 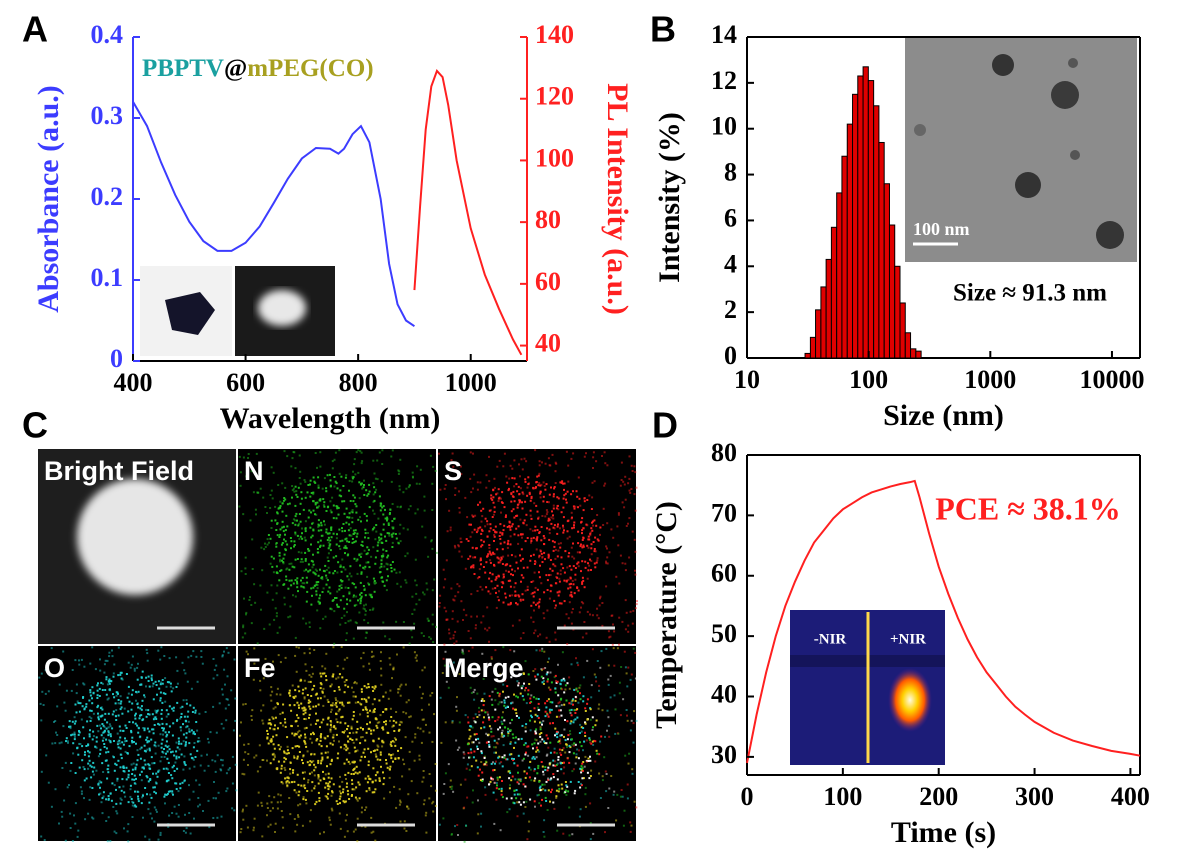 What do you see at coordinates (868, 379) in the screenshot?
I see `x-tick-label: 100` at bounding box center [868, 379].